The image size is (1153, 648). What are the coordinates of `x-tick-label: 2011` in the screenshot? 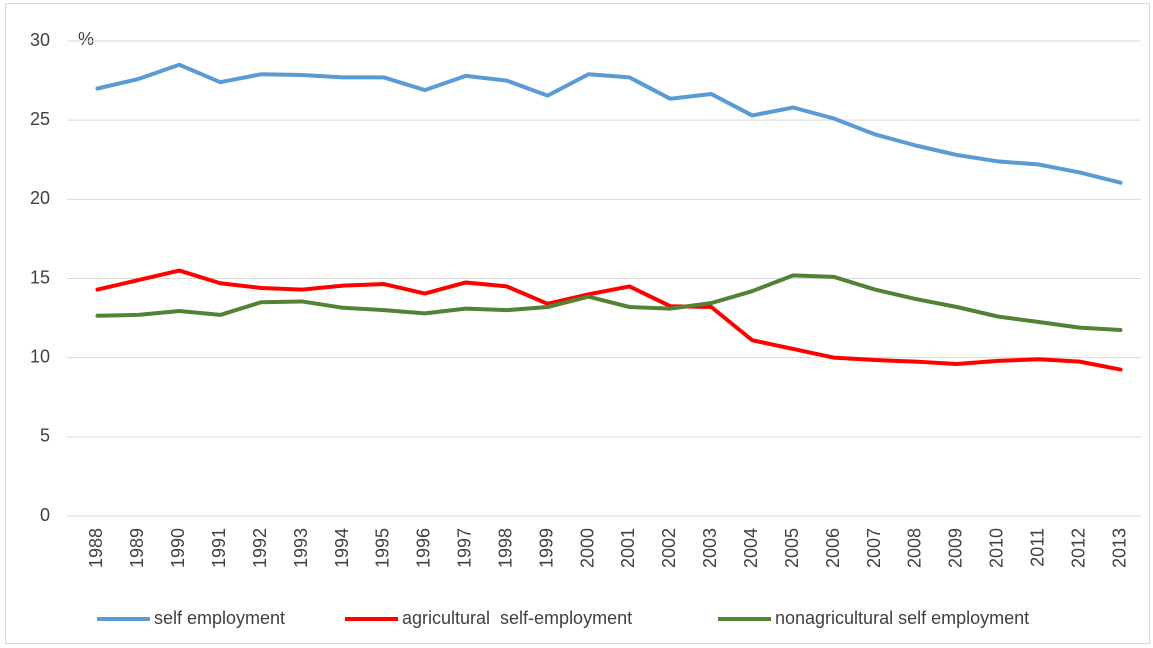 It's located at (1037, 547).